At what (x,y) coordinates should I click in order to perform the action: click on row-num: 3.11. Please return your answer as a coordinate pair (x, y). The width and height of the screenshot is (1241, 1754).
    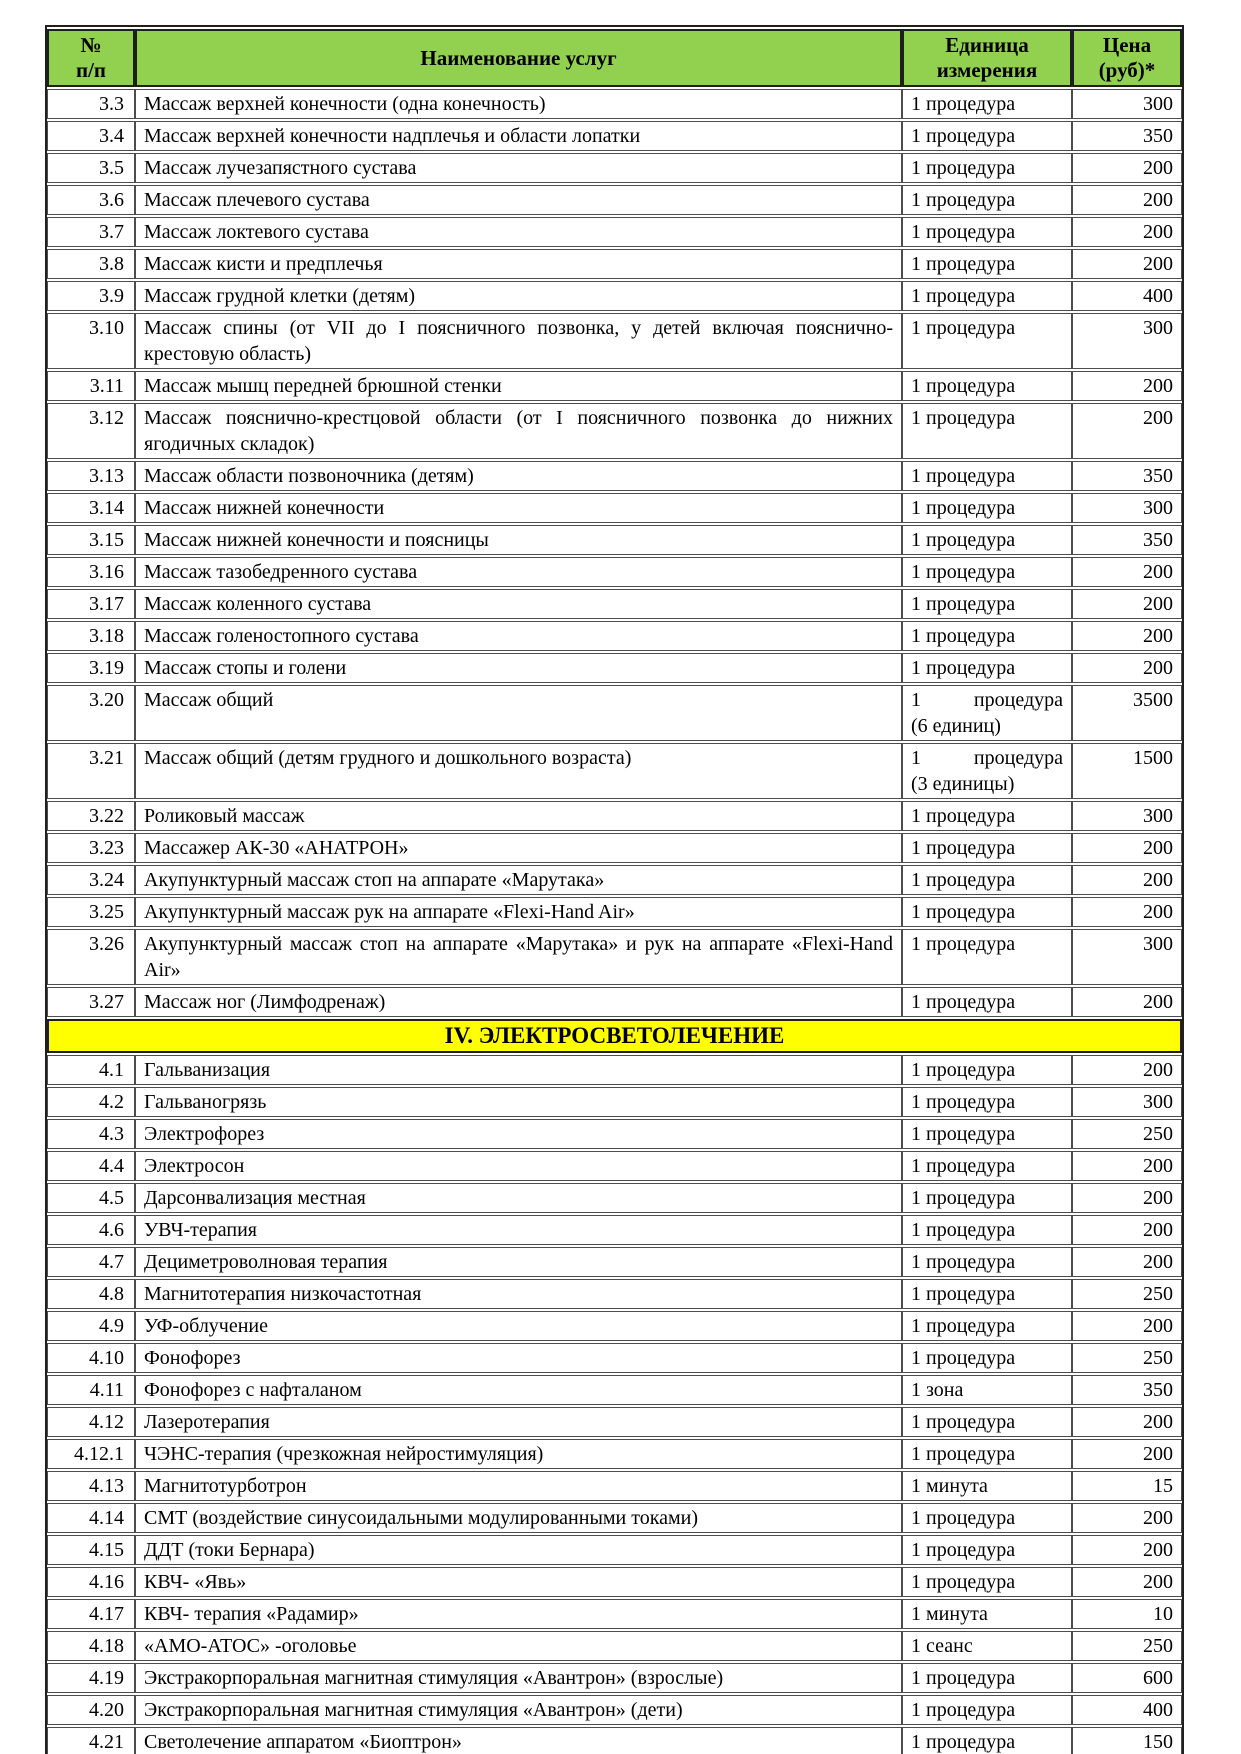
    Looking at the image, I should click on (91, 386).